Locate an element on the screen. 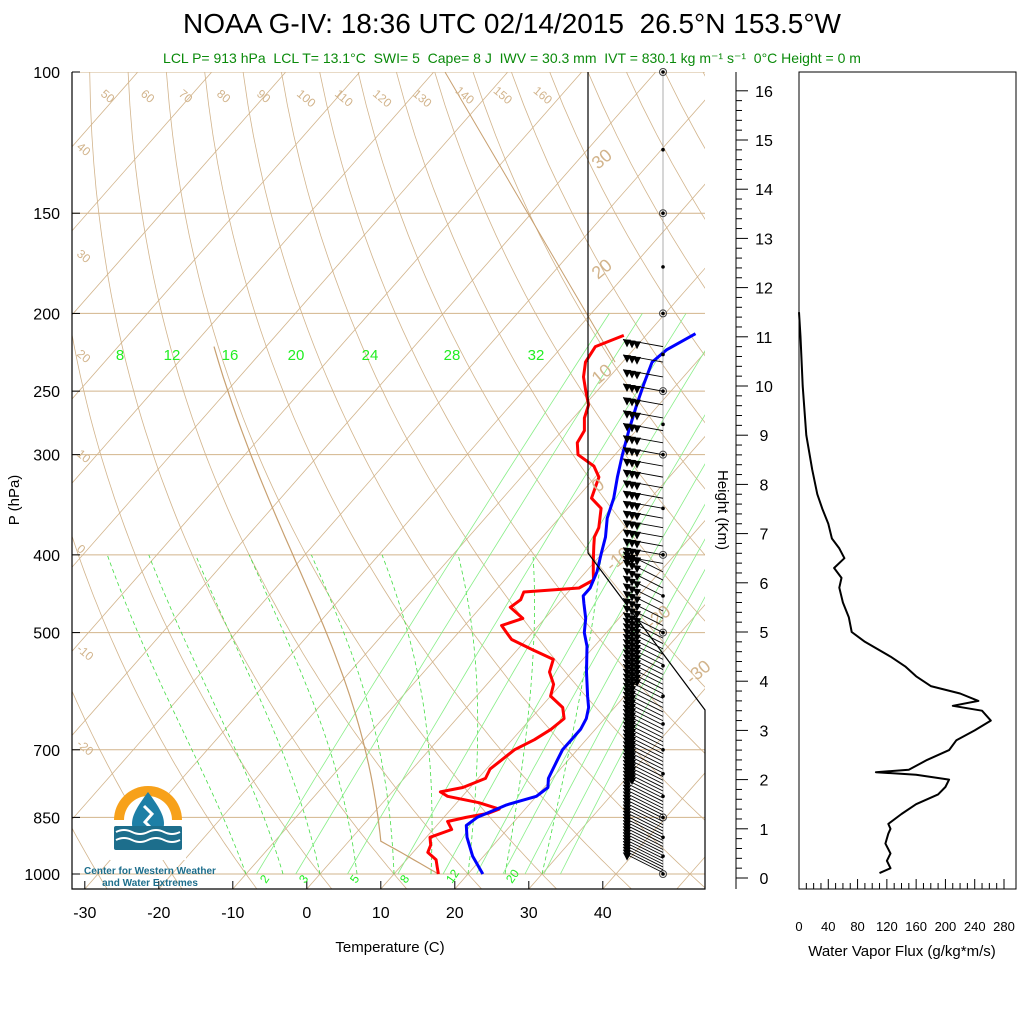  y-tick-label: 150 is located at coordinates (46, 214).